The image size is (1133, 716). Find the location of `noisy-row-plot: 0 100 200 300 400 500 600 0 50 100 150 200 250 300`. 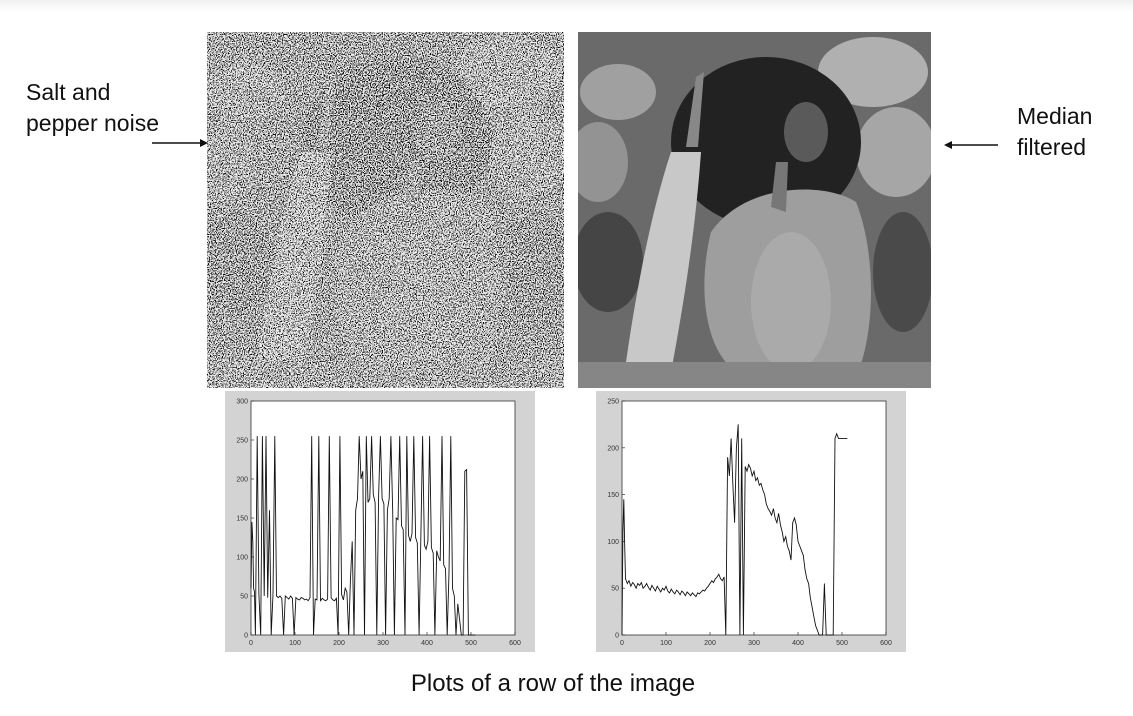

noisy-row-plot: 0 100 200 300 400 500 600 0 50 100 150 200 250 300 is located at coordinates (378, 523).